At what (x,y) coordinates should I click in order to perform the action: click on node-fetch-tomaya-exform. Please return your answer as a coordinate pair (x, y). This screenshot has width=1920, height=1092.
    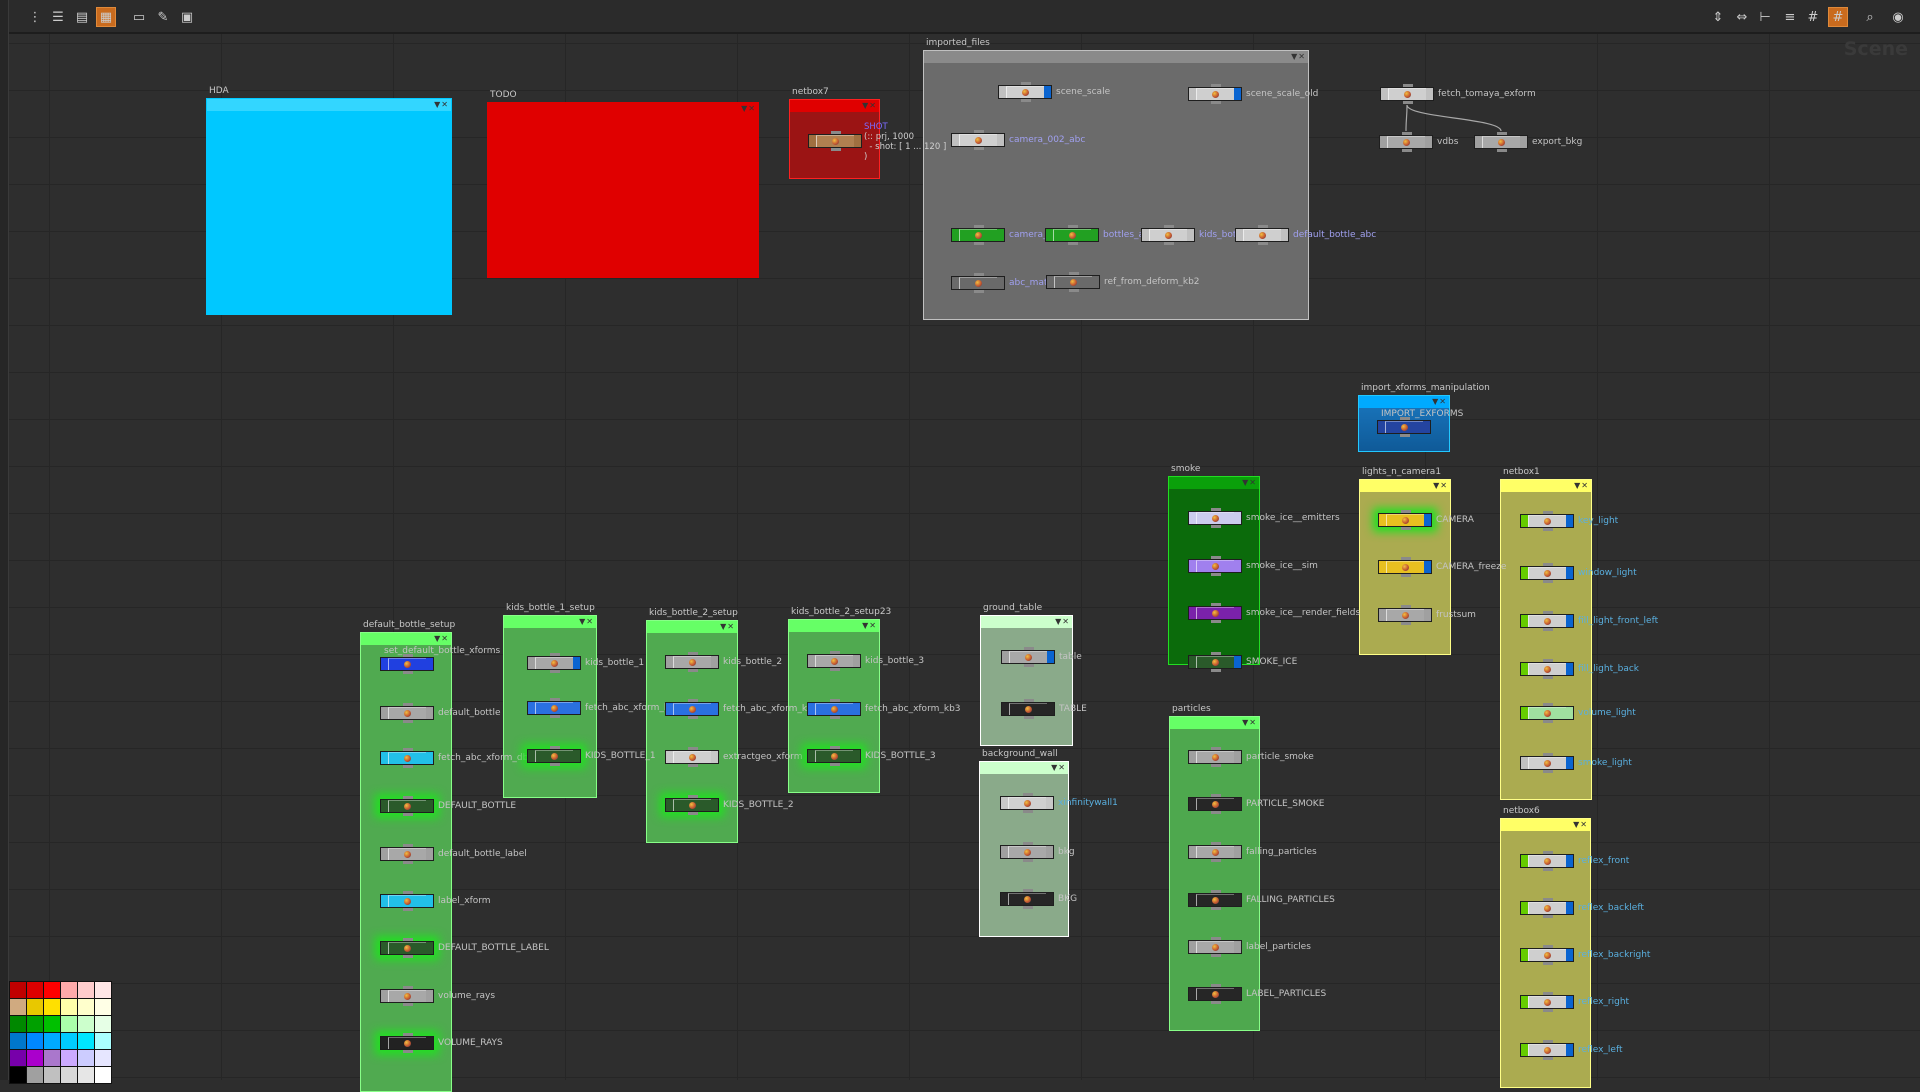
    Looking at the image, I should click on (1407, 94).